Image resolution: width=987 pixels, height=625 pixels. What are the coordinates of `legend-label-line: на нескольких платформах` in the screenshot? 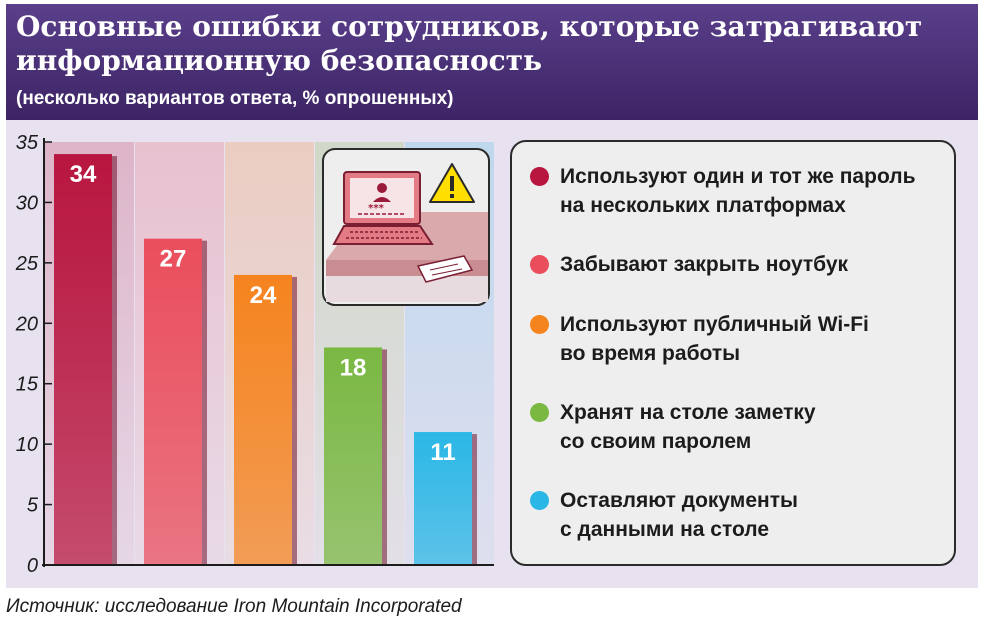 It's located at (703, 205).